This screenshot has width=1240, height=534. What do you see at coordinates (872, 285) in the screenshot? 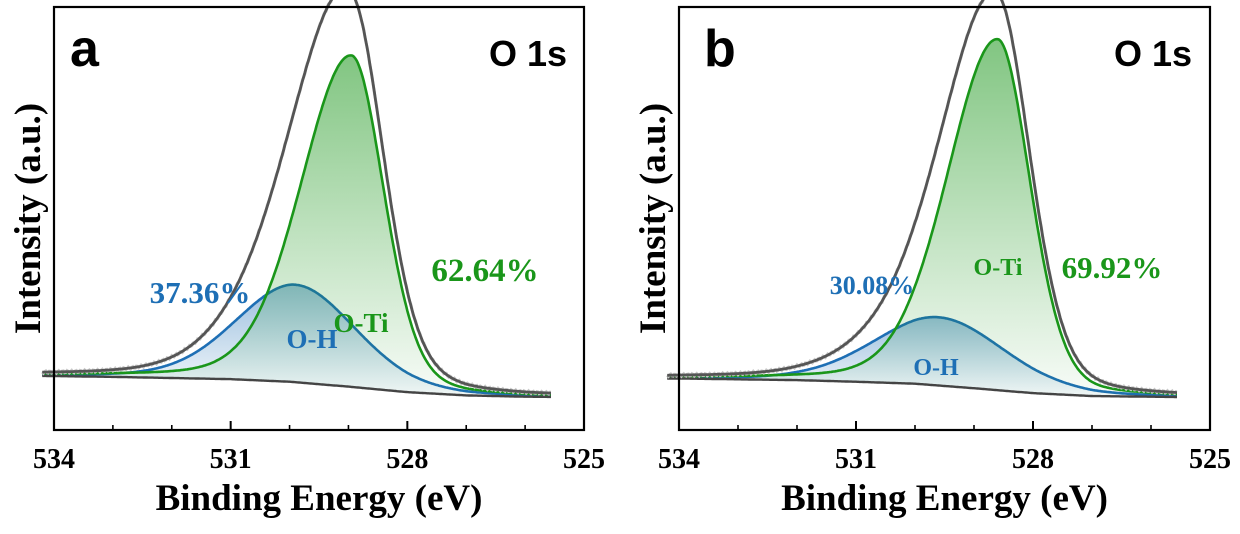
I see `percent-label-oh: 30.08%` at bounding box center [872, 285].